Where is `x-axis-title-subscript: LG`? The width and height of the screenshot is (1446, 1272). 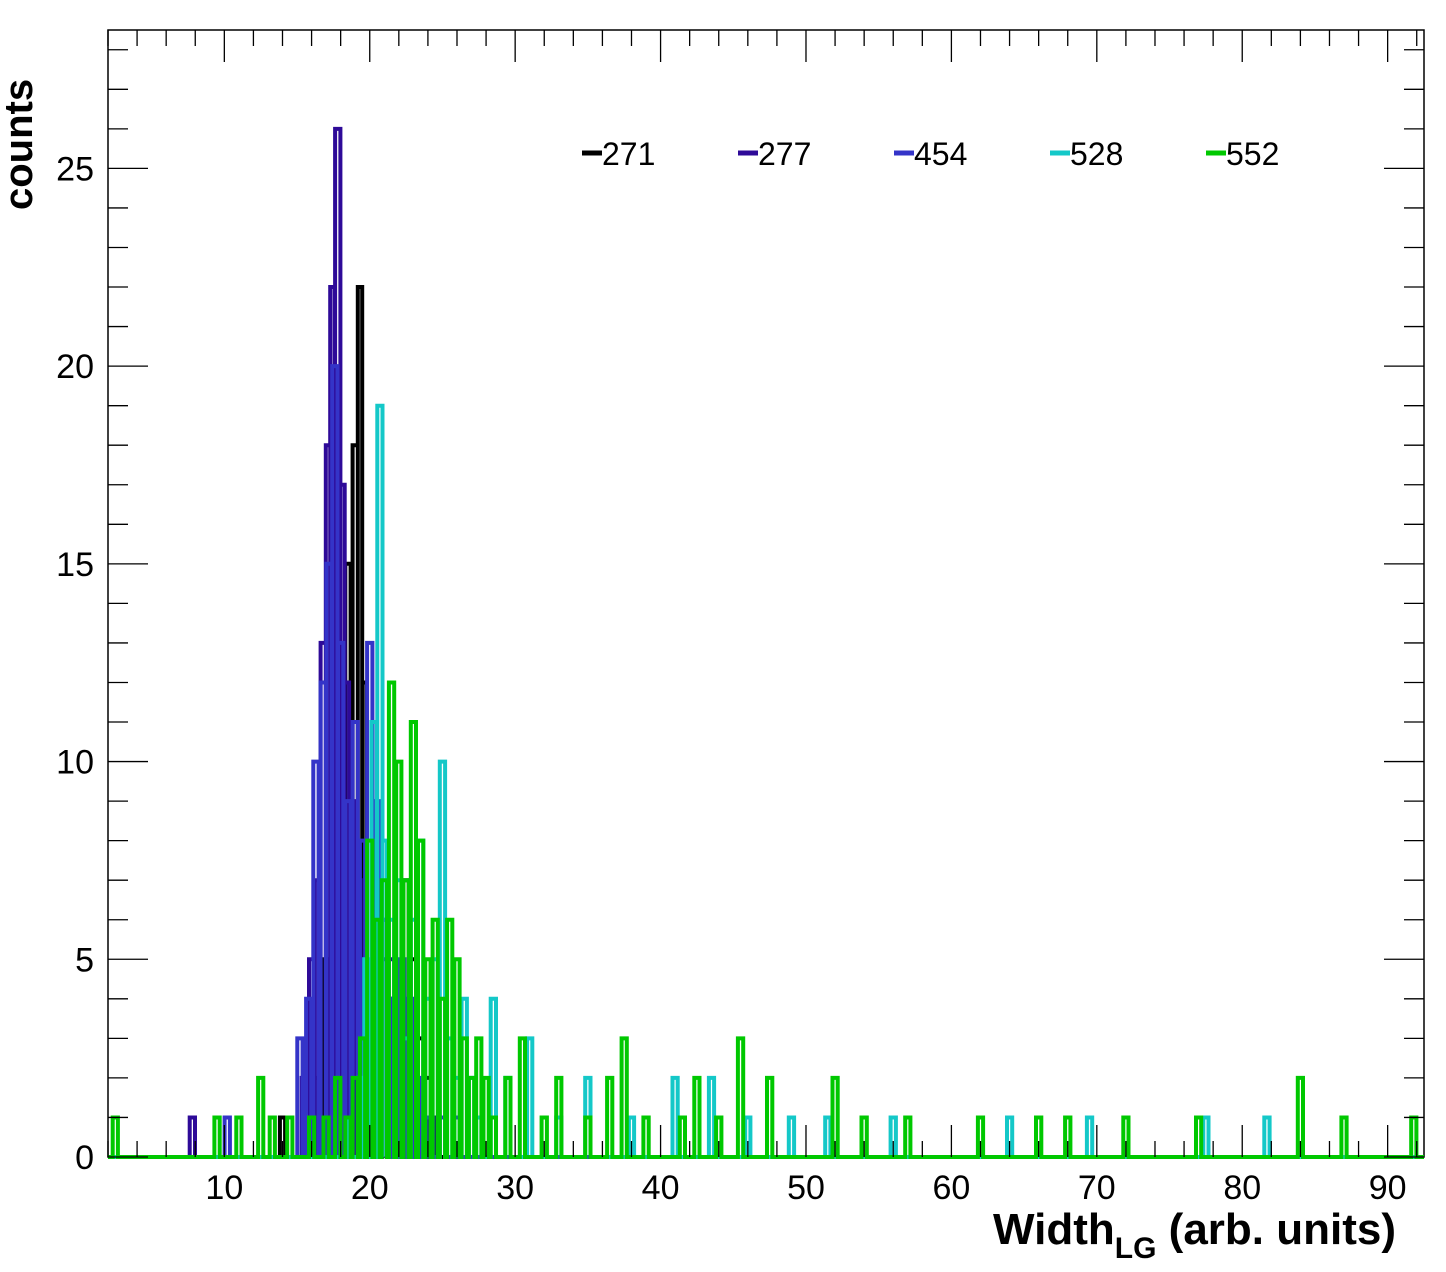 x-axis-title-subscript: LG is located at coordinates (1136, 1248).